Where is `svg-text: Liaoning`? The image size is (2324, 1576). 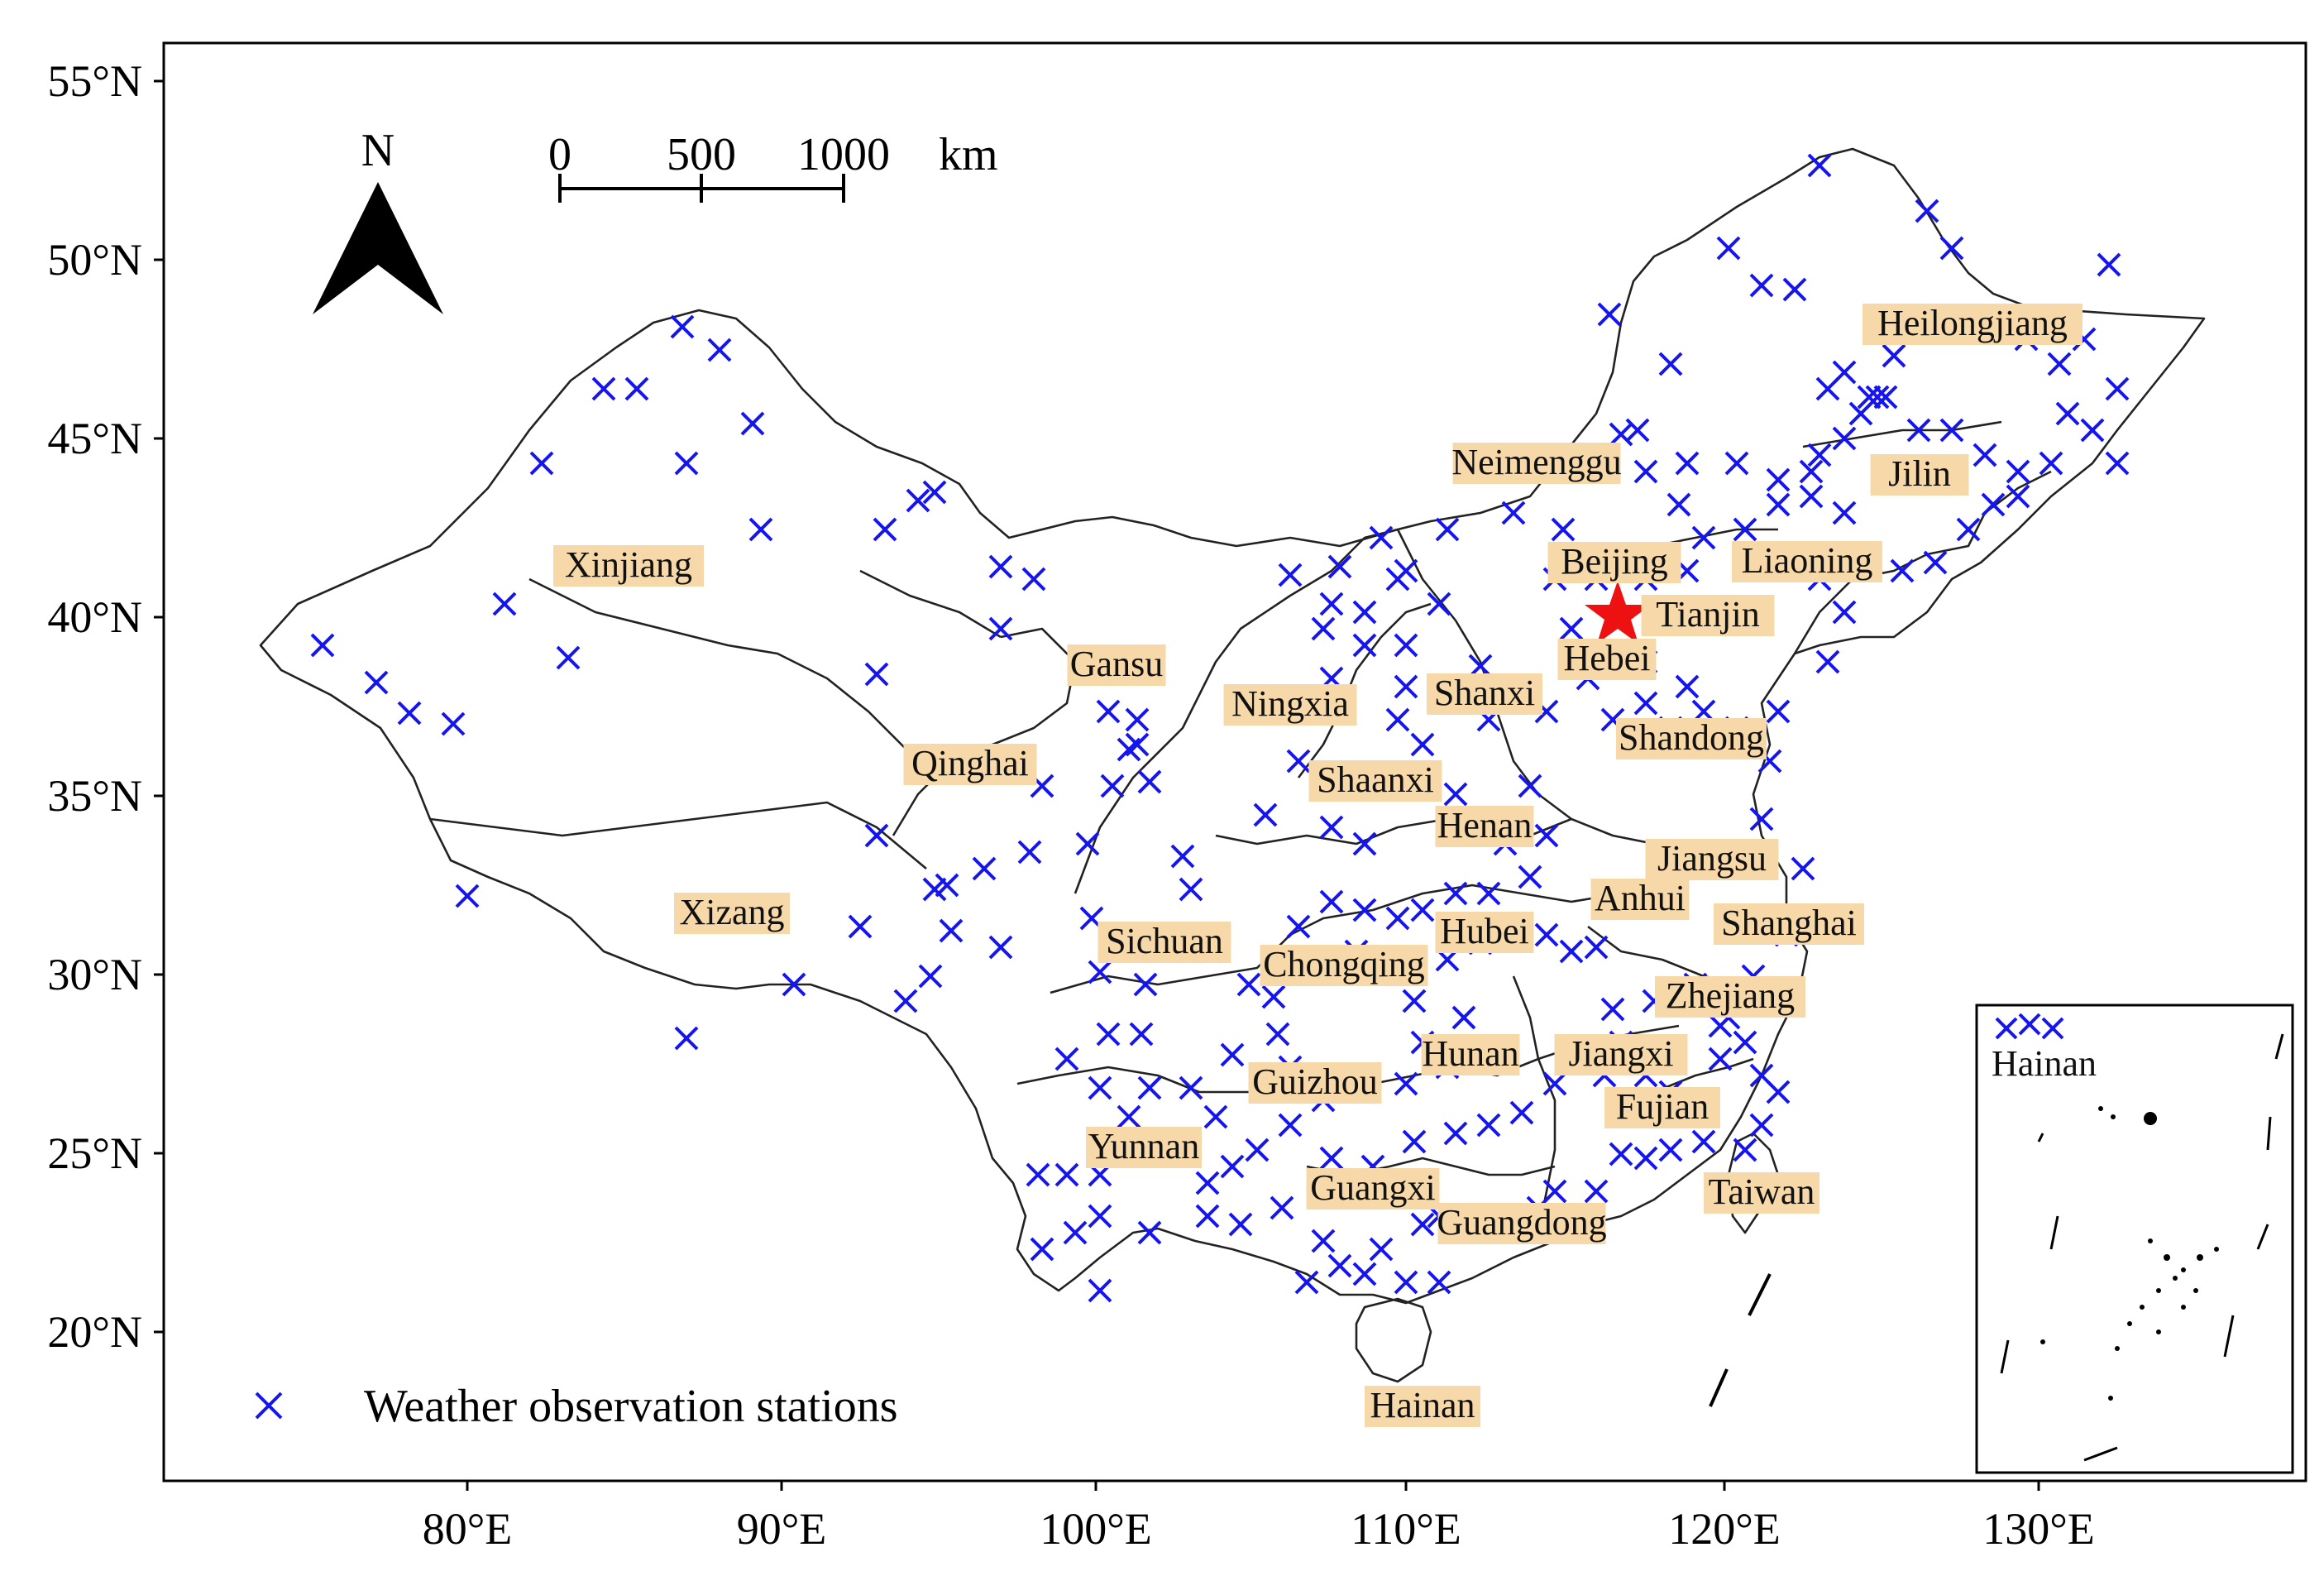
svg-text: Liaoning is located at coordinates (1807, 560).